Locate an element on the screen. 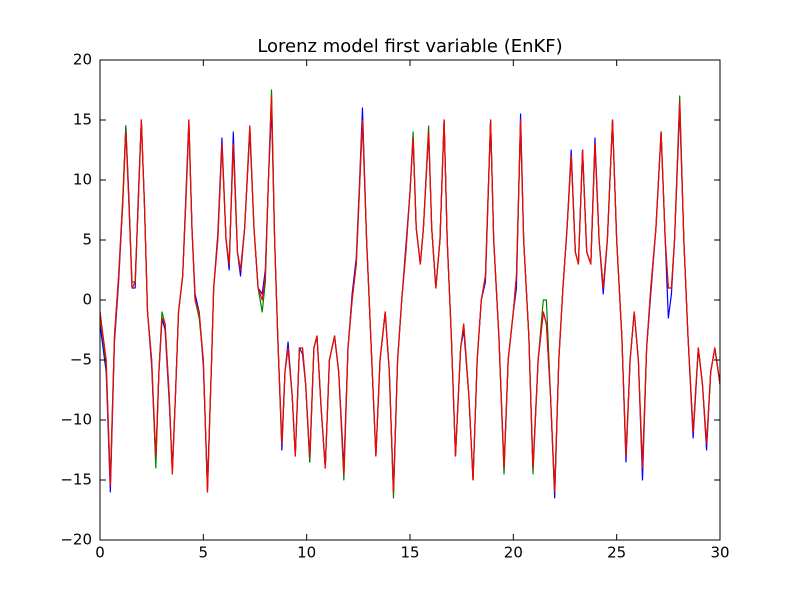 The image size is (800, 604). y-tick-label: −20 is located at coordinates (76, 540).